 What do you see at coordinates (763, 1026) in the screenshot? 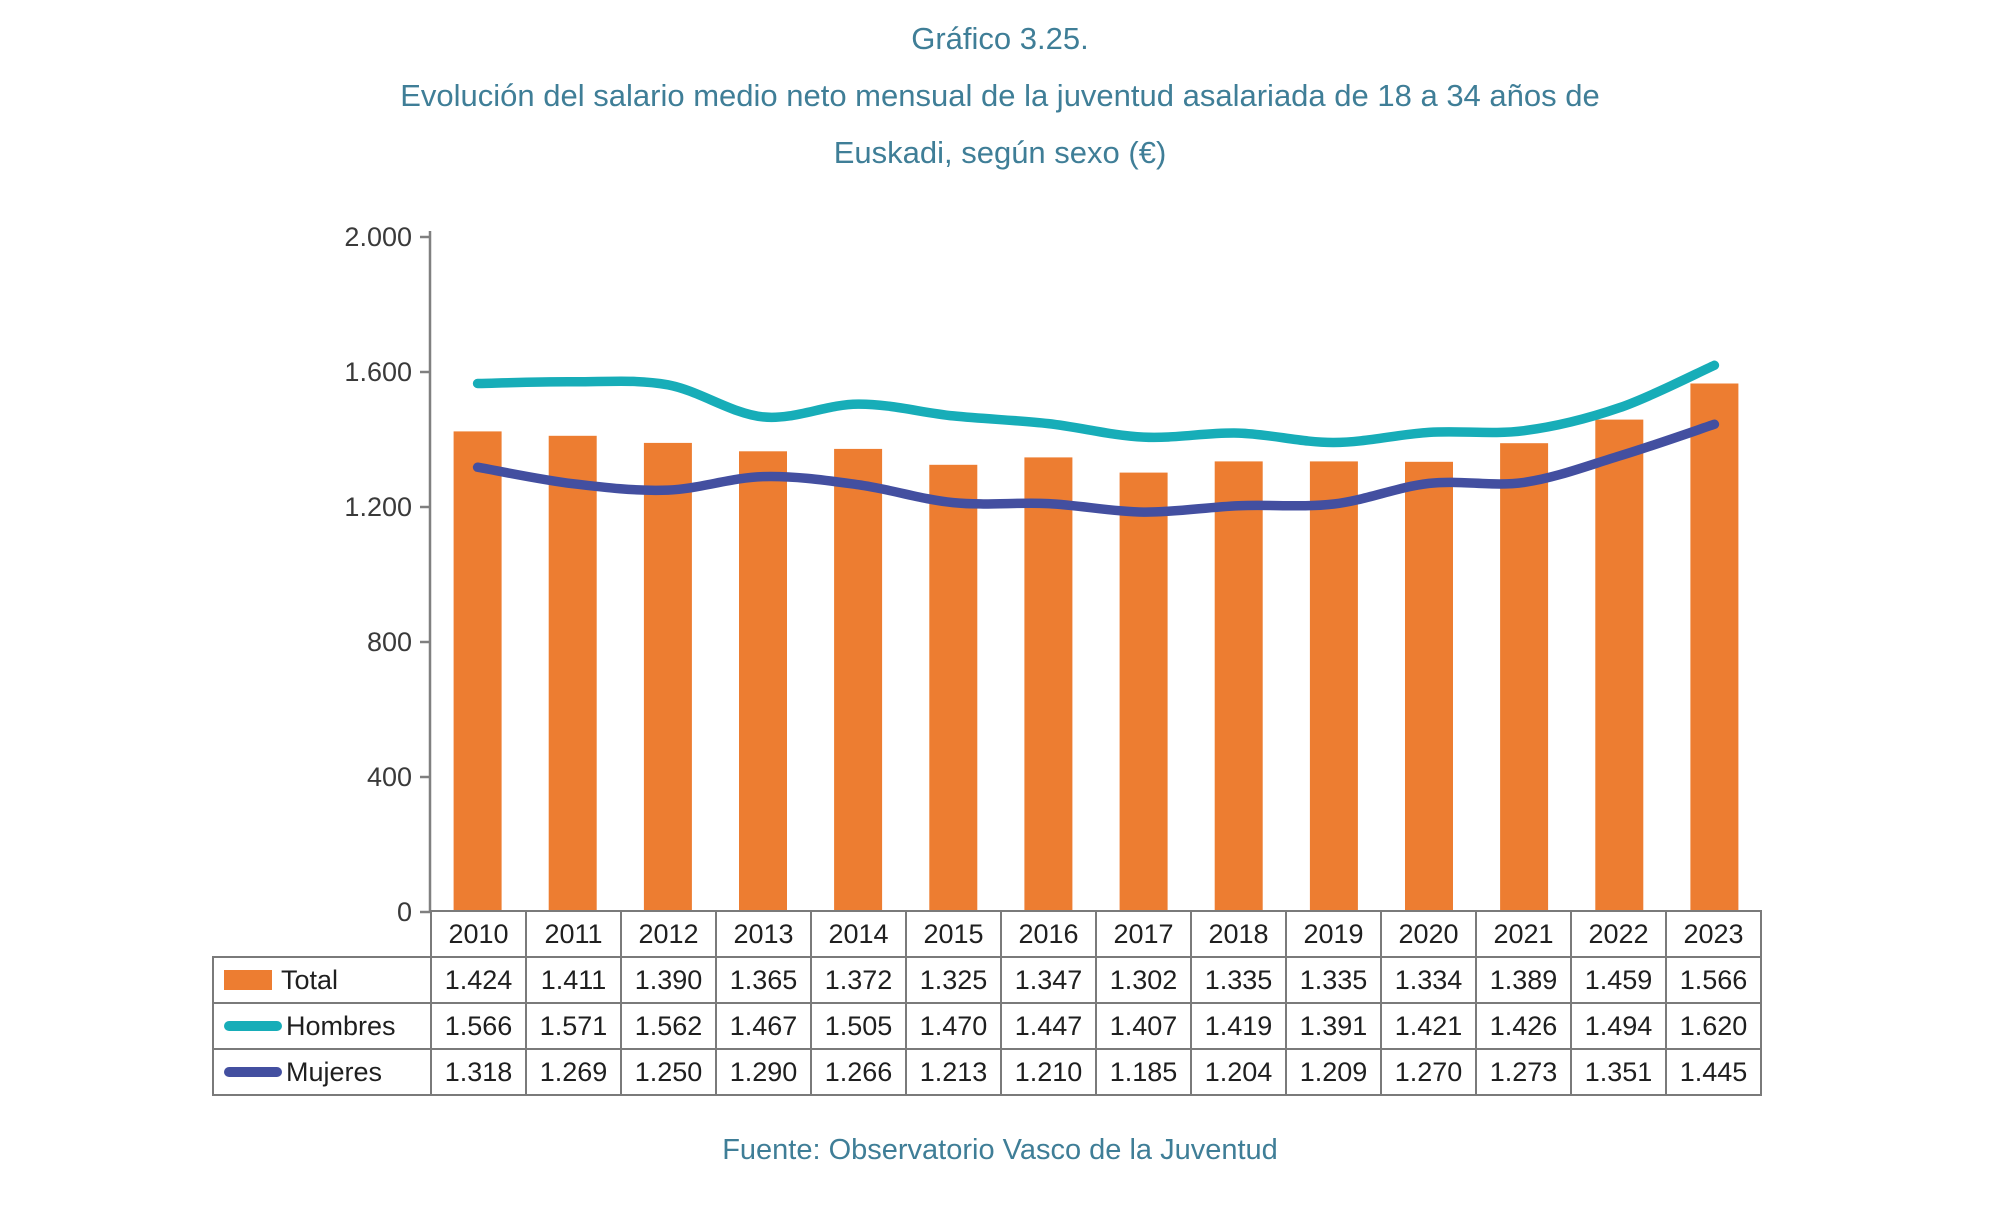
I see `value-cell-hombres-2013: 1.467` at bounding box center [763, 1026].